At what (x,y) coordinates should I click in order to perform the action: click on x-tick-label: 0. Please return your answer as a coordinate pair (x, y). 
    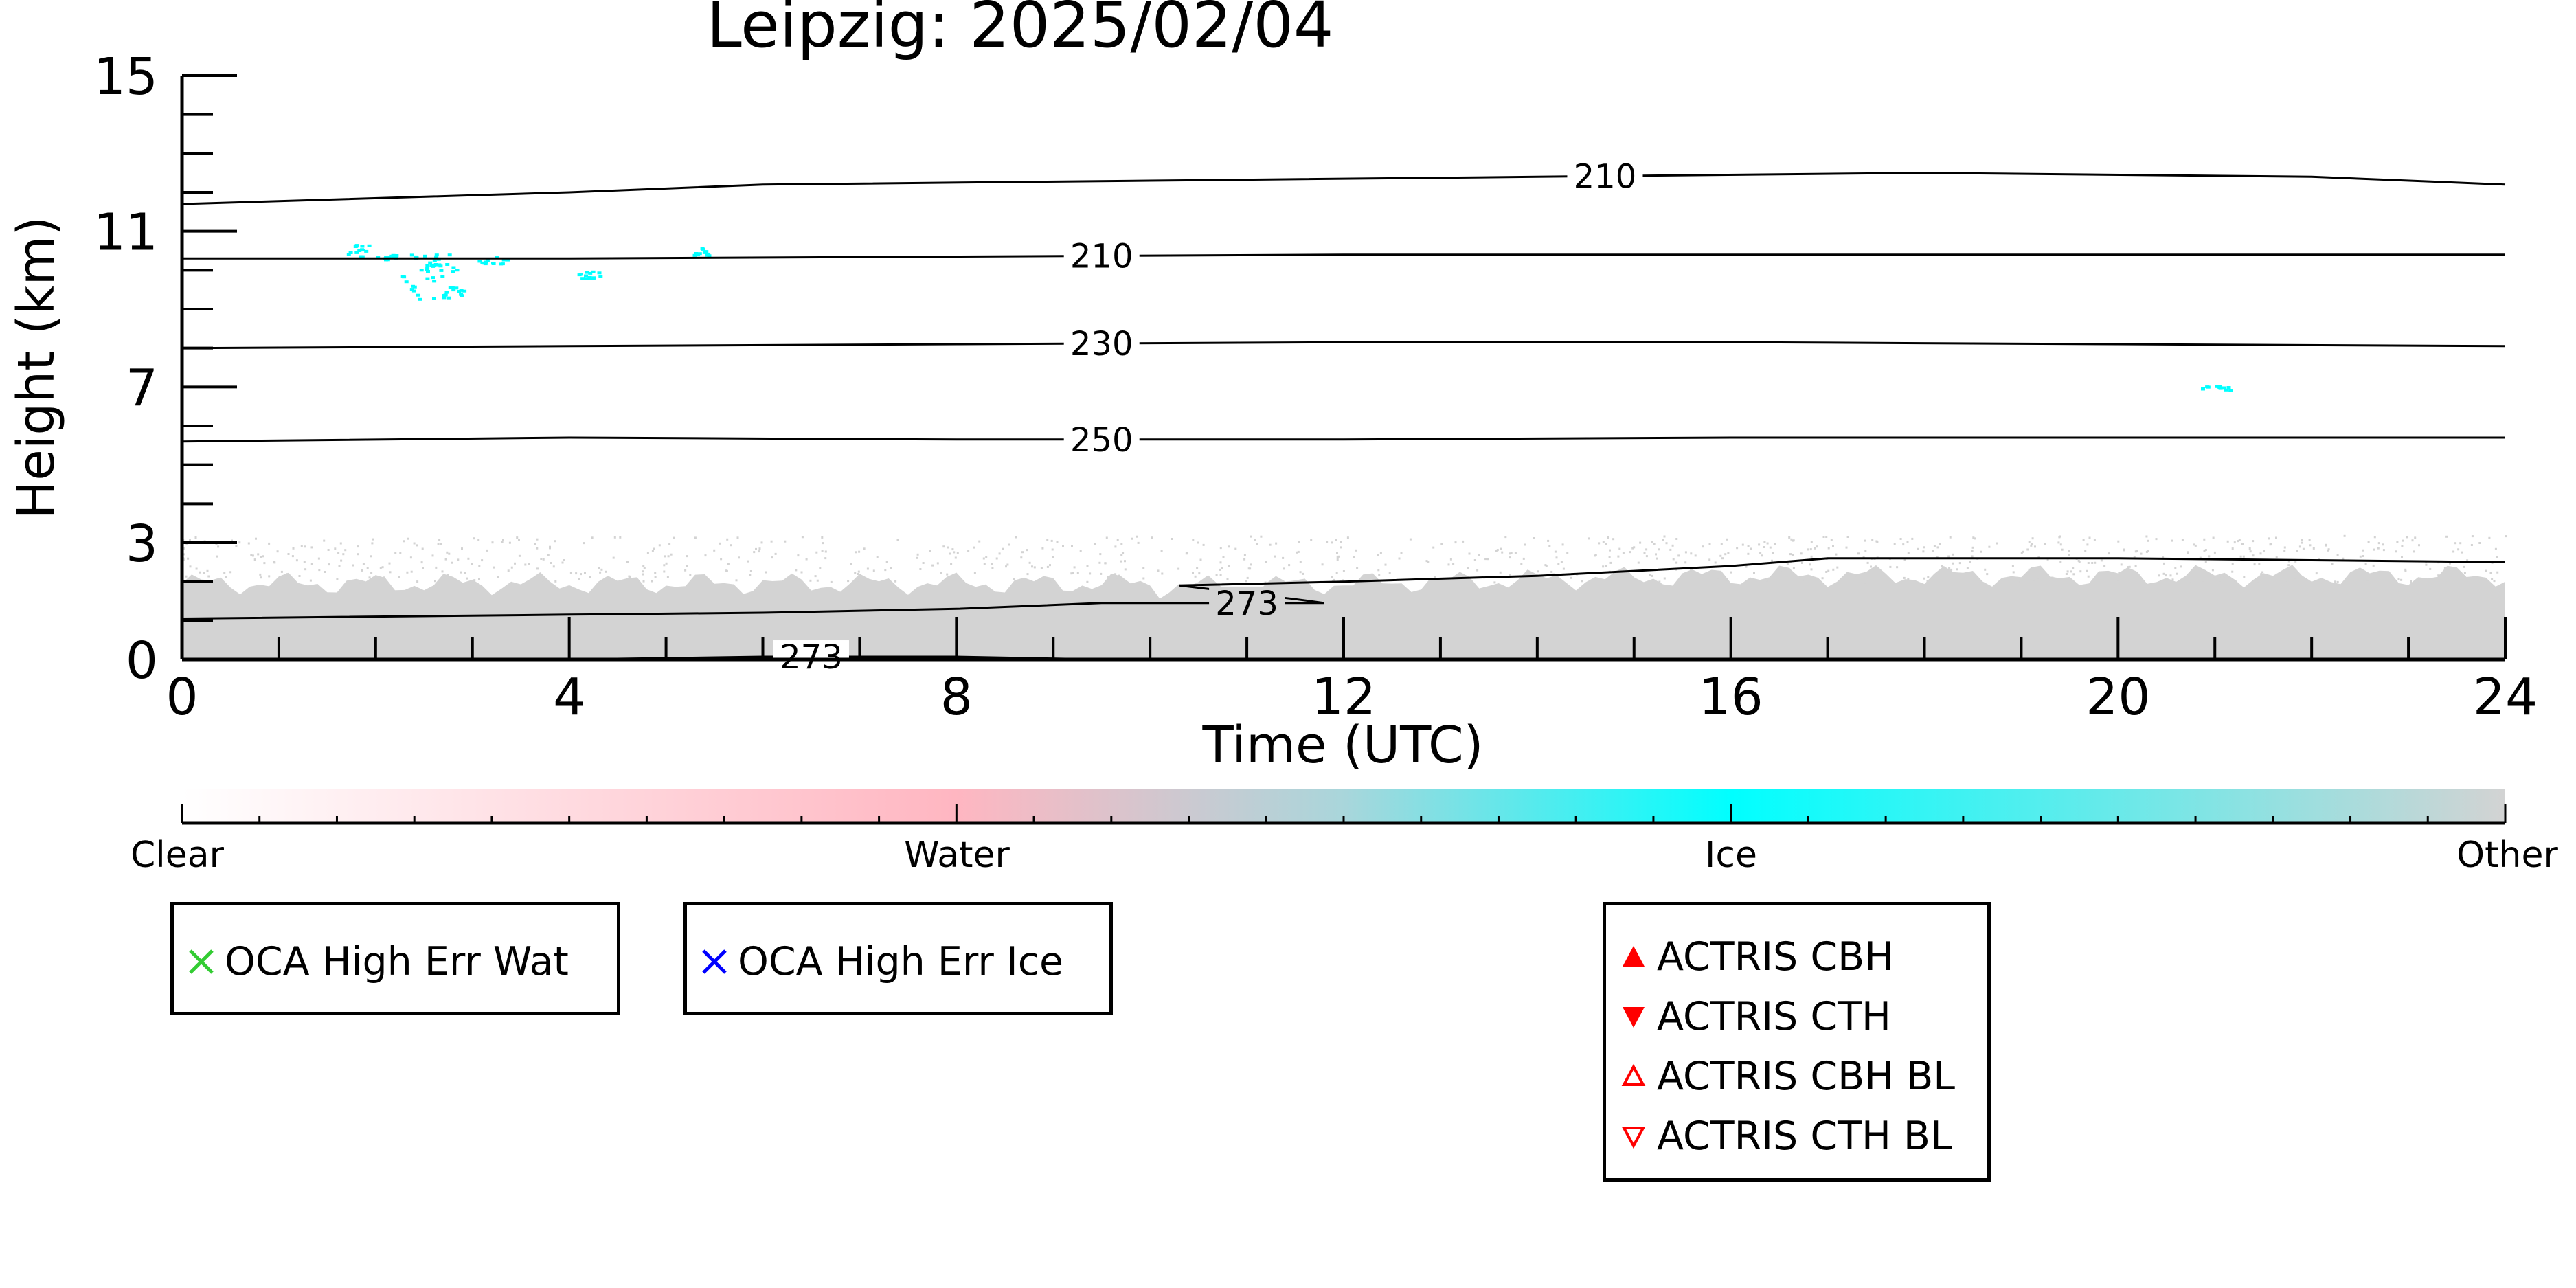
    Looking at the image, I should click on (182, 697).